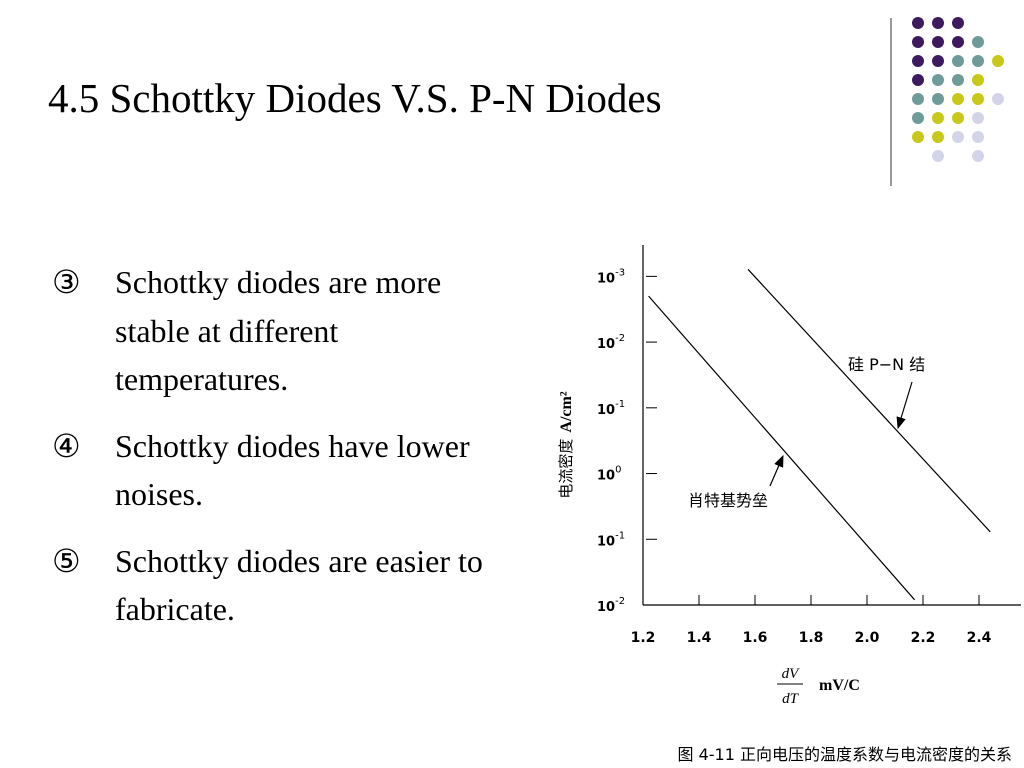 The height and width of the screenshot is (768, 1024). Describe the element at coordinates (66, 560) in the screenshot. I see `bullet-marker: ⑤` at that location.